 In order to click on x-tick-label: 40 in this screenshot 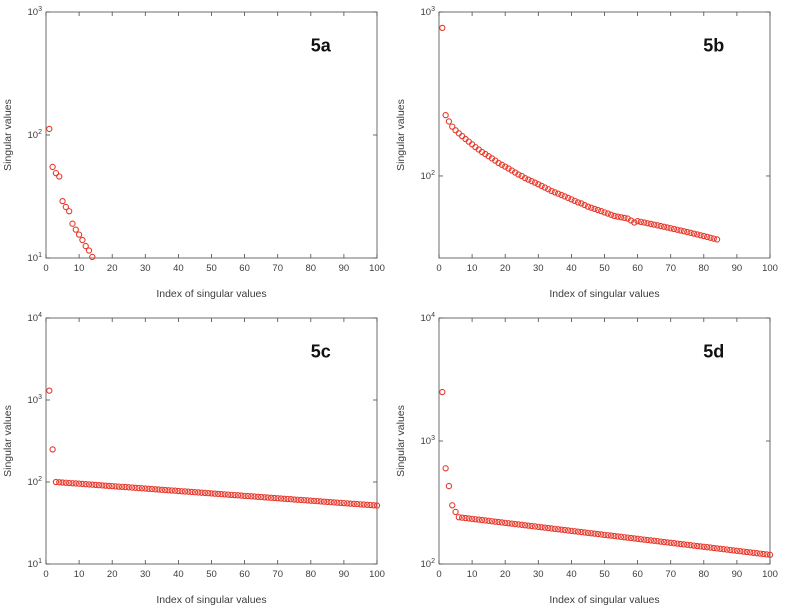, I will do `click(571, 574)`.